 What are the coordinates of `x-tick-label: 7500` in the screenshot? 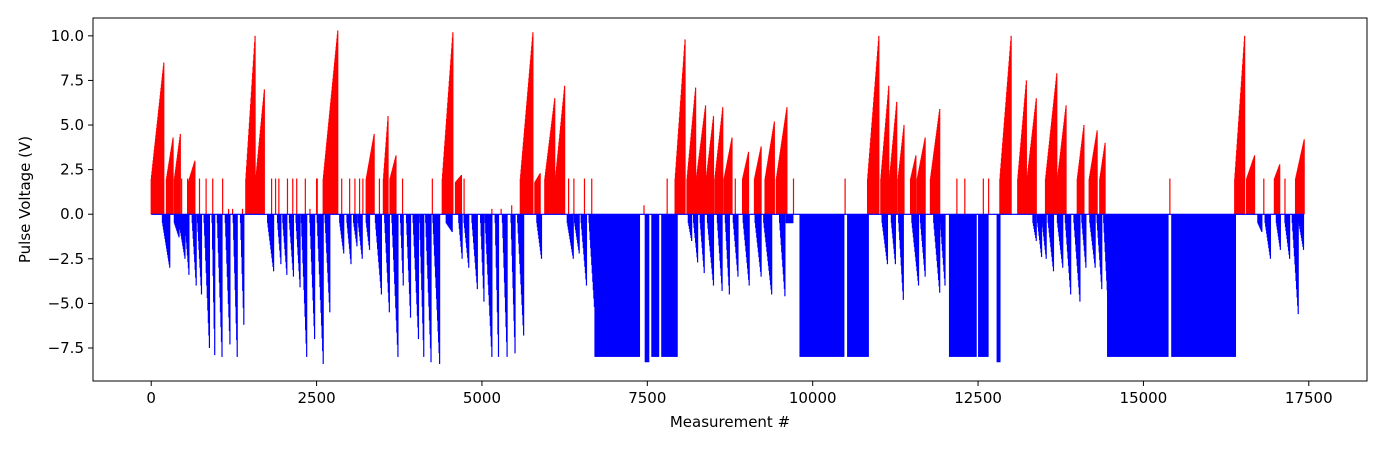 It's located at (647, 398).